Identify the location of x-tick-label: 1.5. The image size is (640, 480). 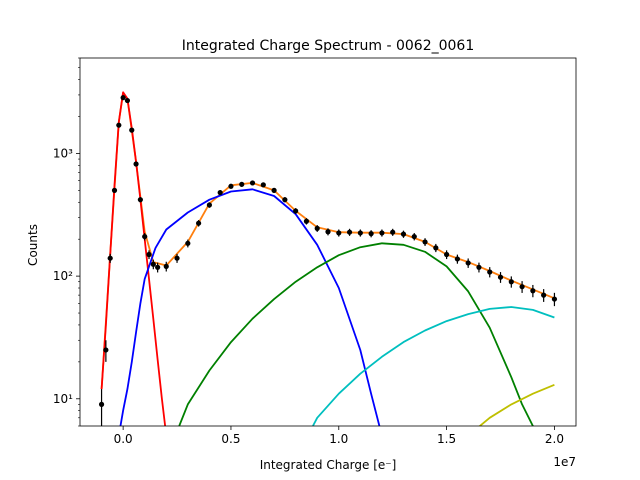
(446, 439).